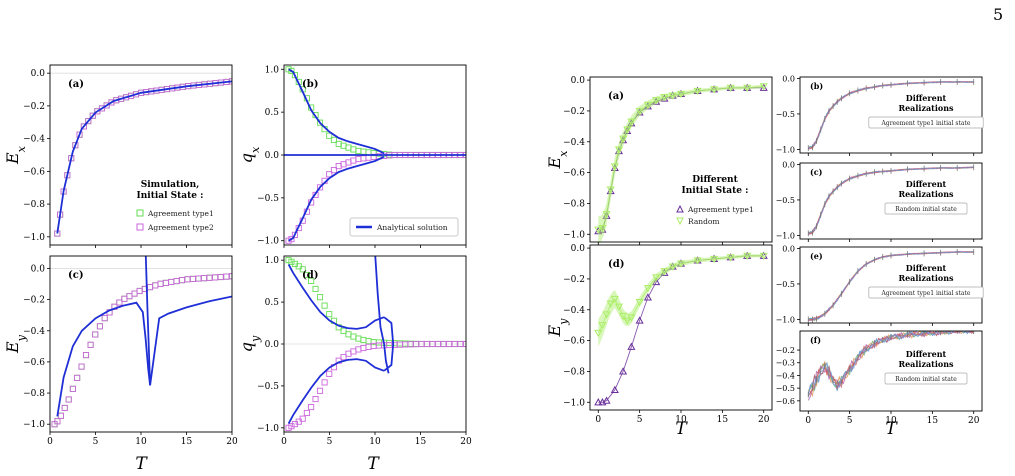 The image size is (1015, 476). Describe the element at coordinates (34, 363) in the screenshot. I see `y-tick-label: −0.6` at that location.